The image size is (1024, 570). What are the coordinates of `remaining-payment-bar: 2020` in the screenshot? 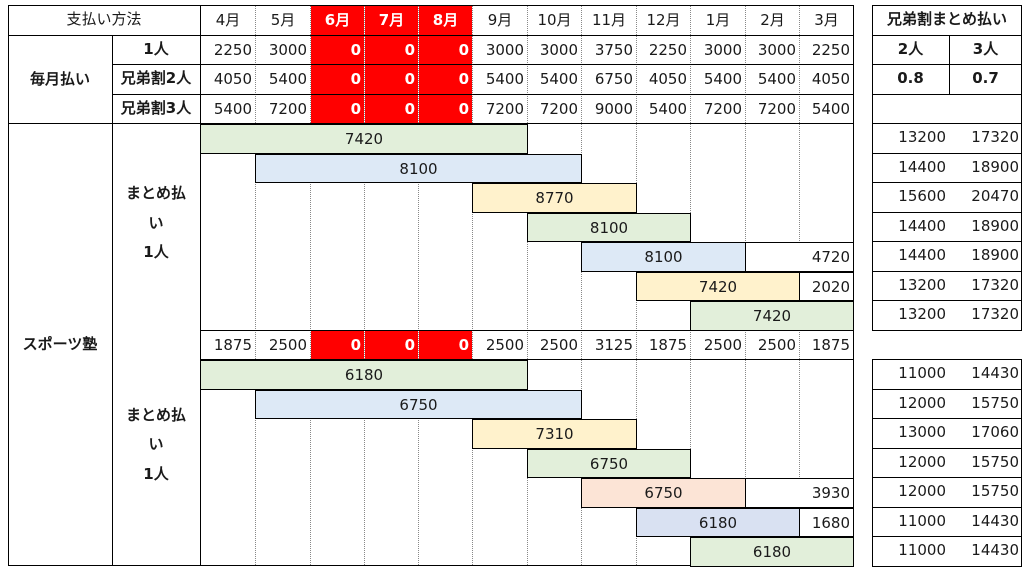 It's located at (826, 286).